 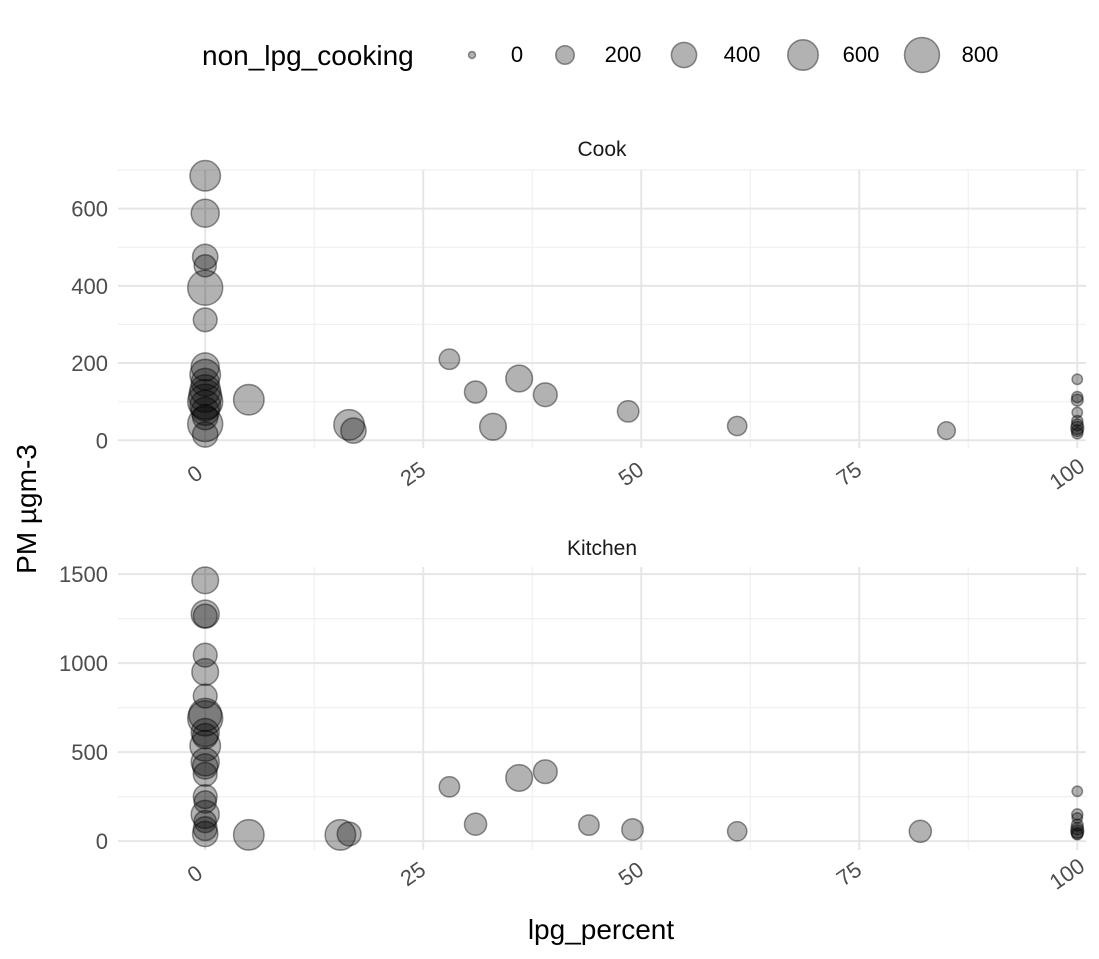 What do you see at coordinates (26, 509) in the screenshot?
I see `y-axis-title: PM µgm-3` at bounding box center [26, 509].